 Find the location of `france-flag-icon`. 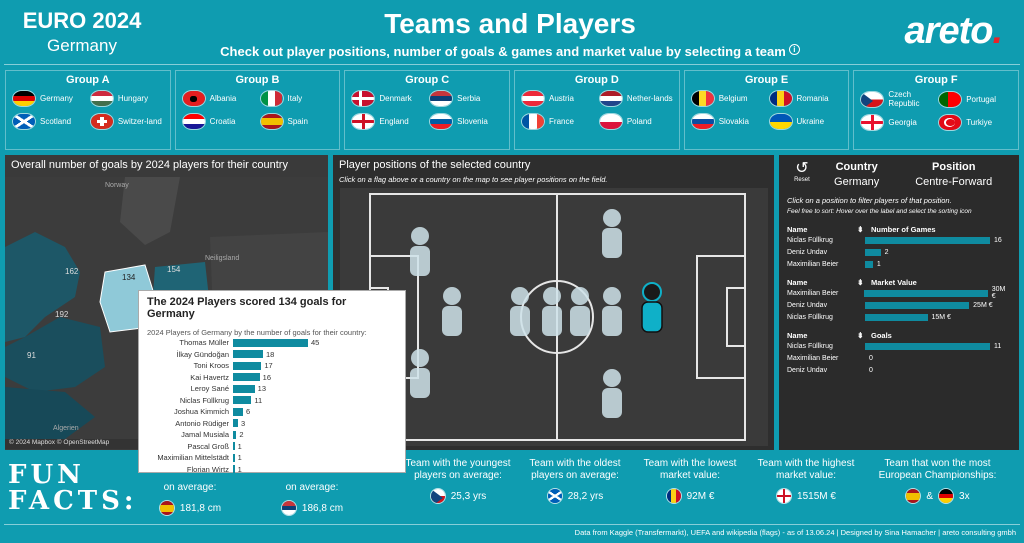

france-flag-icon is located at coordinates (533, 121).